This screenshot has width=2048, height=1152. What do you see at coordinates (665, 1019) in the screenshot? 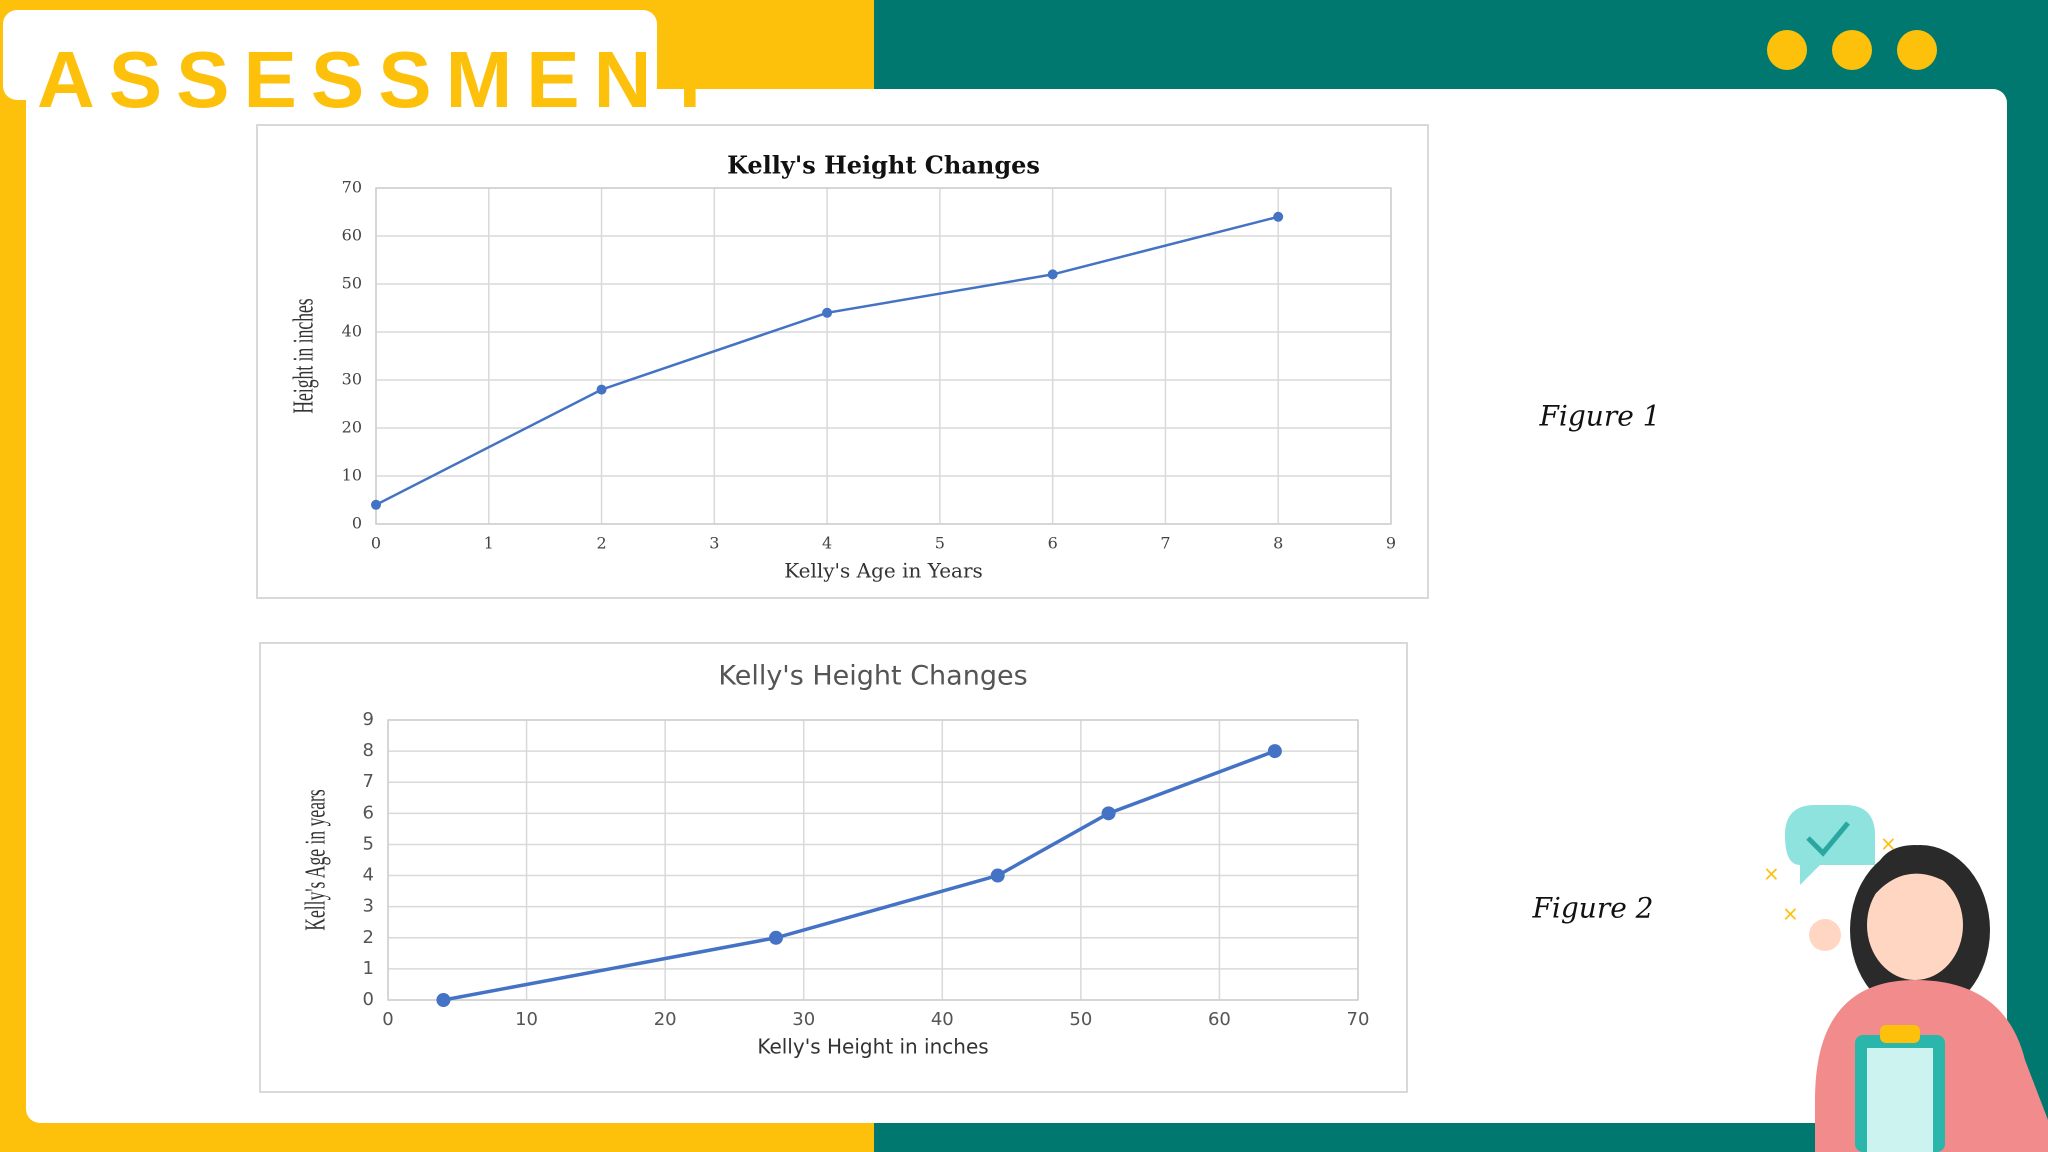
I see `x-tick-label: 20` at bounding box center [665, 1019].